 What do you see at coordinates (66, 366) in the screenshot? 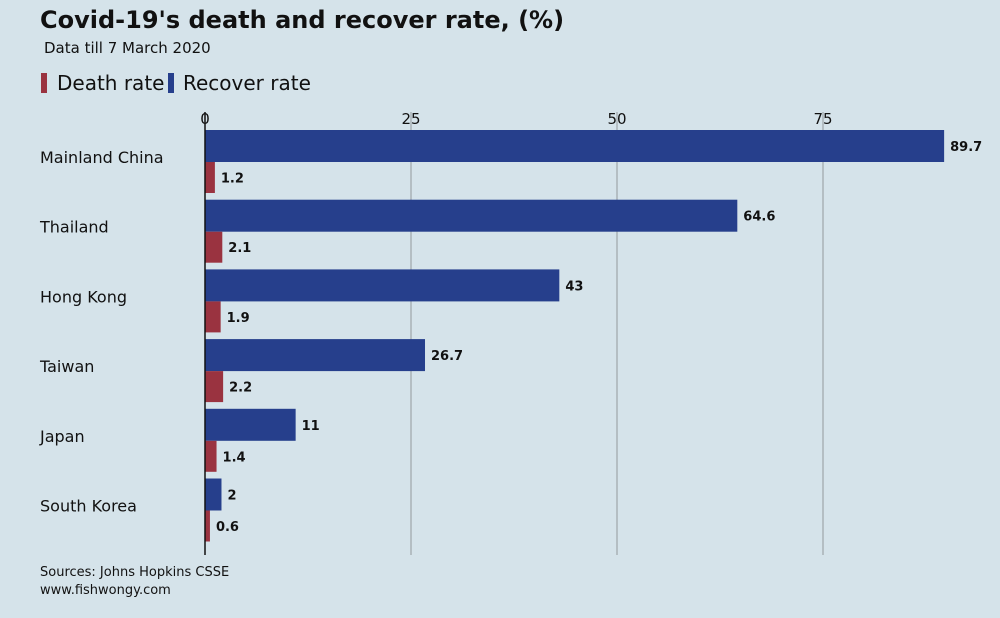
I see `category-label-taiwan: Taiwan` at bounding box center [66, 366].